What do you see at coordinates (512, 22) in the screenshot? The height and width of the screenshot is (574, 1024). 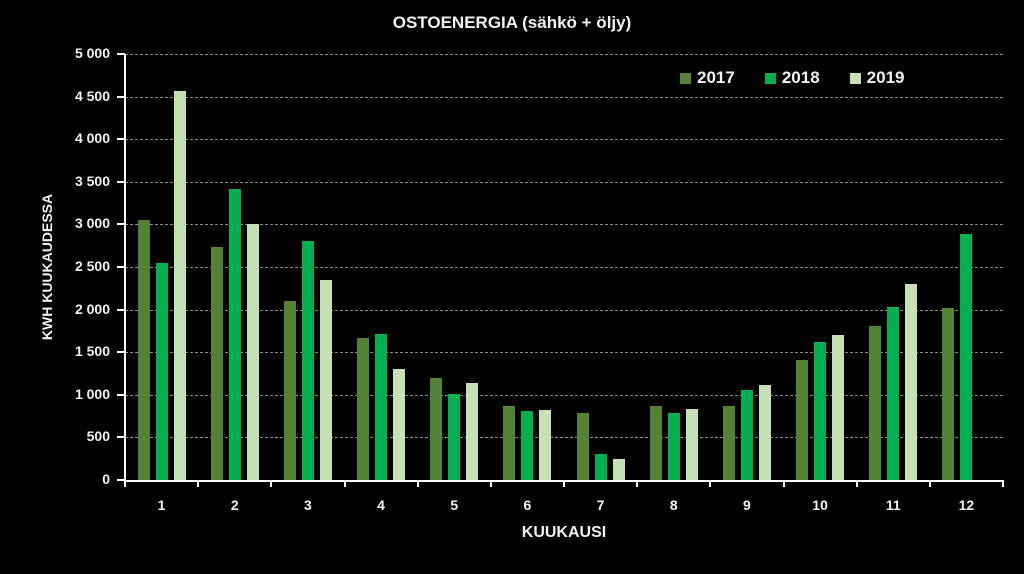 I see `chart-title: OSTOENERGIA (sähkö + öljy)` at bounding box center [512, 22].